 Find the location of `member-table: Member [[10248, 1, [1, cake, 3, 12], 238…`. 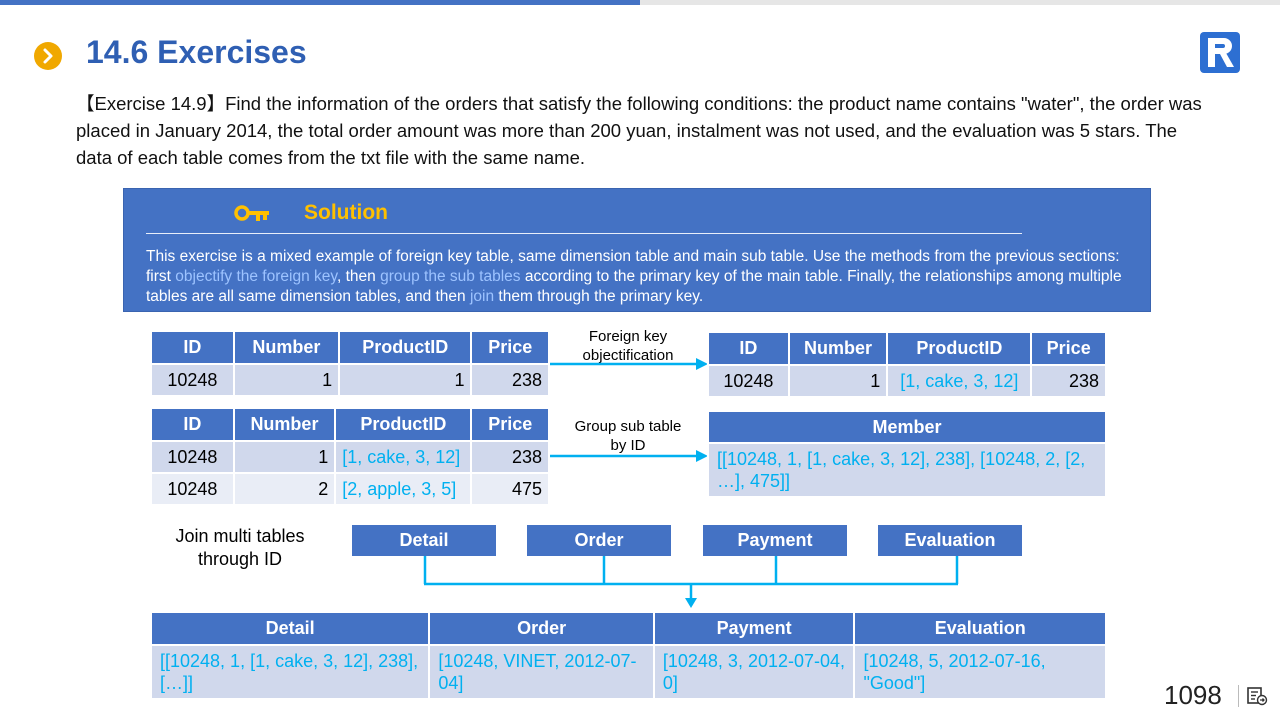

member-table: Member [[10248, 1, [1, cake, 3, 12], 238… is located at coordinates (907, 454).